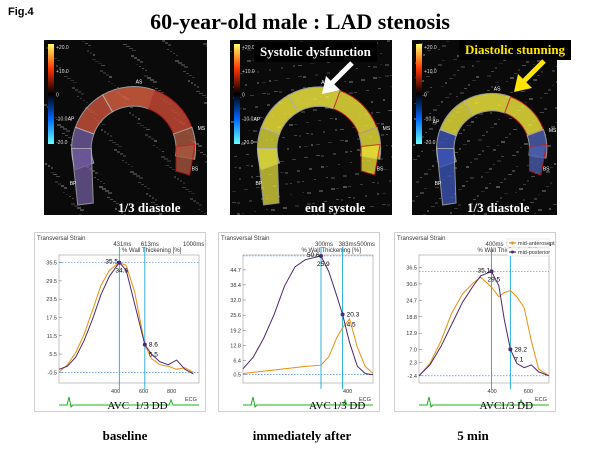 Image resolution: width=600 pixels, height=450 pixels. I want to click on y-tick-label: 32.0, so click(235, 301).